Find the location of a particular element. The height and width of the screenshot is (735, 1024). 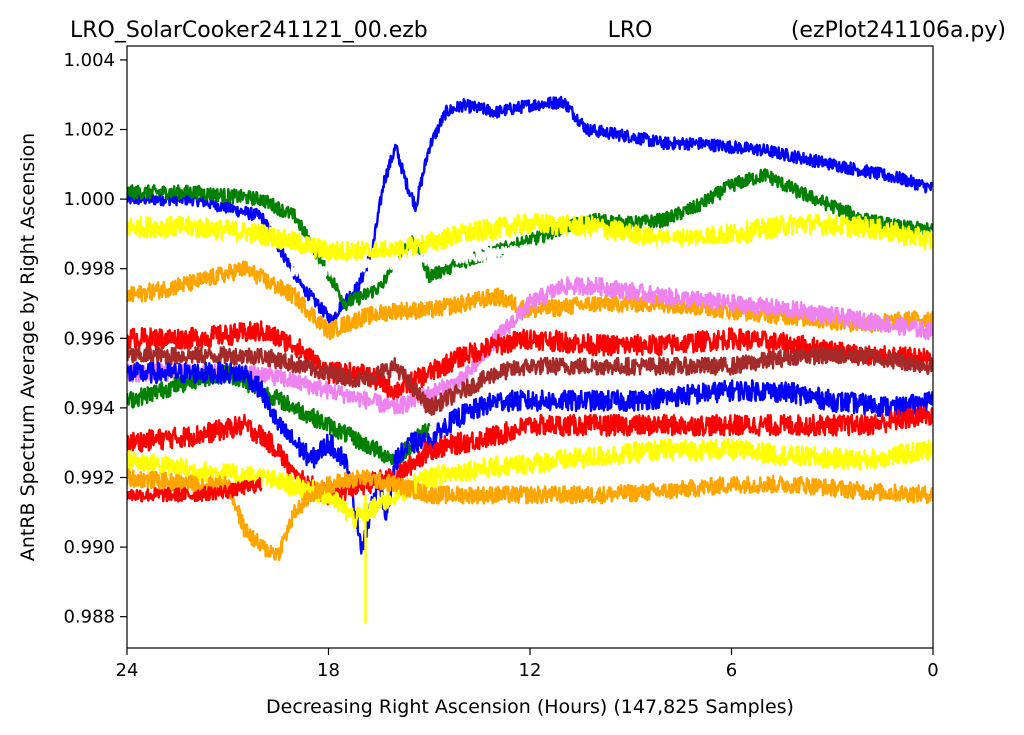

x-tick-label: 6 is located at coordinates (731, 670).